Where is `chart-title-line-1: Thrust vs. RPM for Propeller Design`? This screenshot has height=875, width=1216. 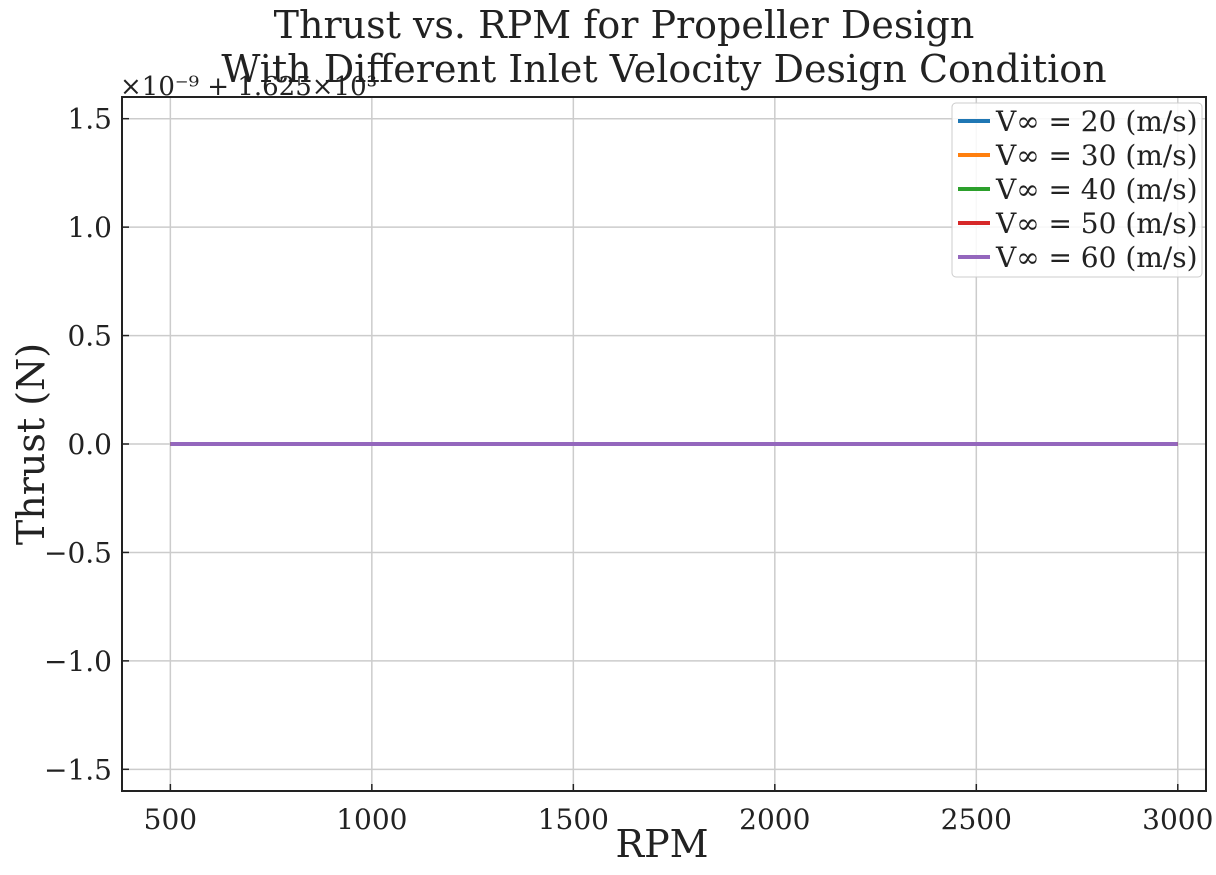
chart-title-line-1: Thrust vs. RPM for Propeller Design is located at coordinates (624, 25).